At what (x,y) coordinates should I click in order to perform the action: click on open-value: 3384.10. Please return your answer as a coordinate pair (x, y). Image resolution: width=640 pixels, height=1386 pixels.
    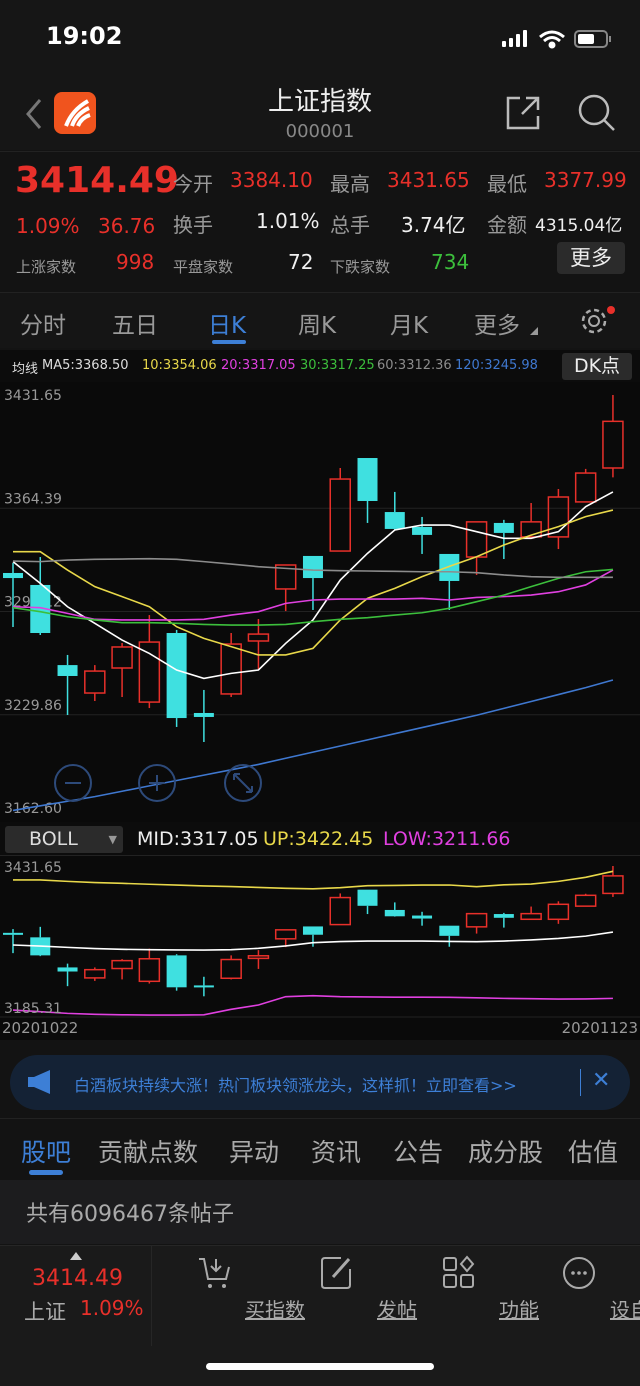
    Looking at the image, I should click on (271, 180).